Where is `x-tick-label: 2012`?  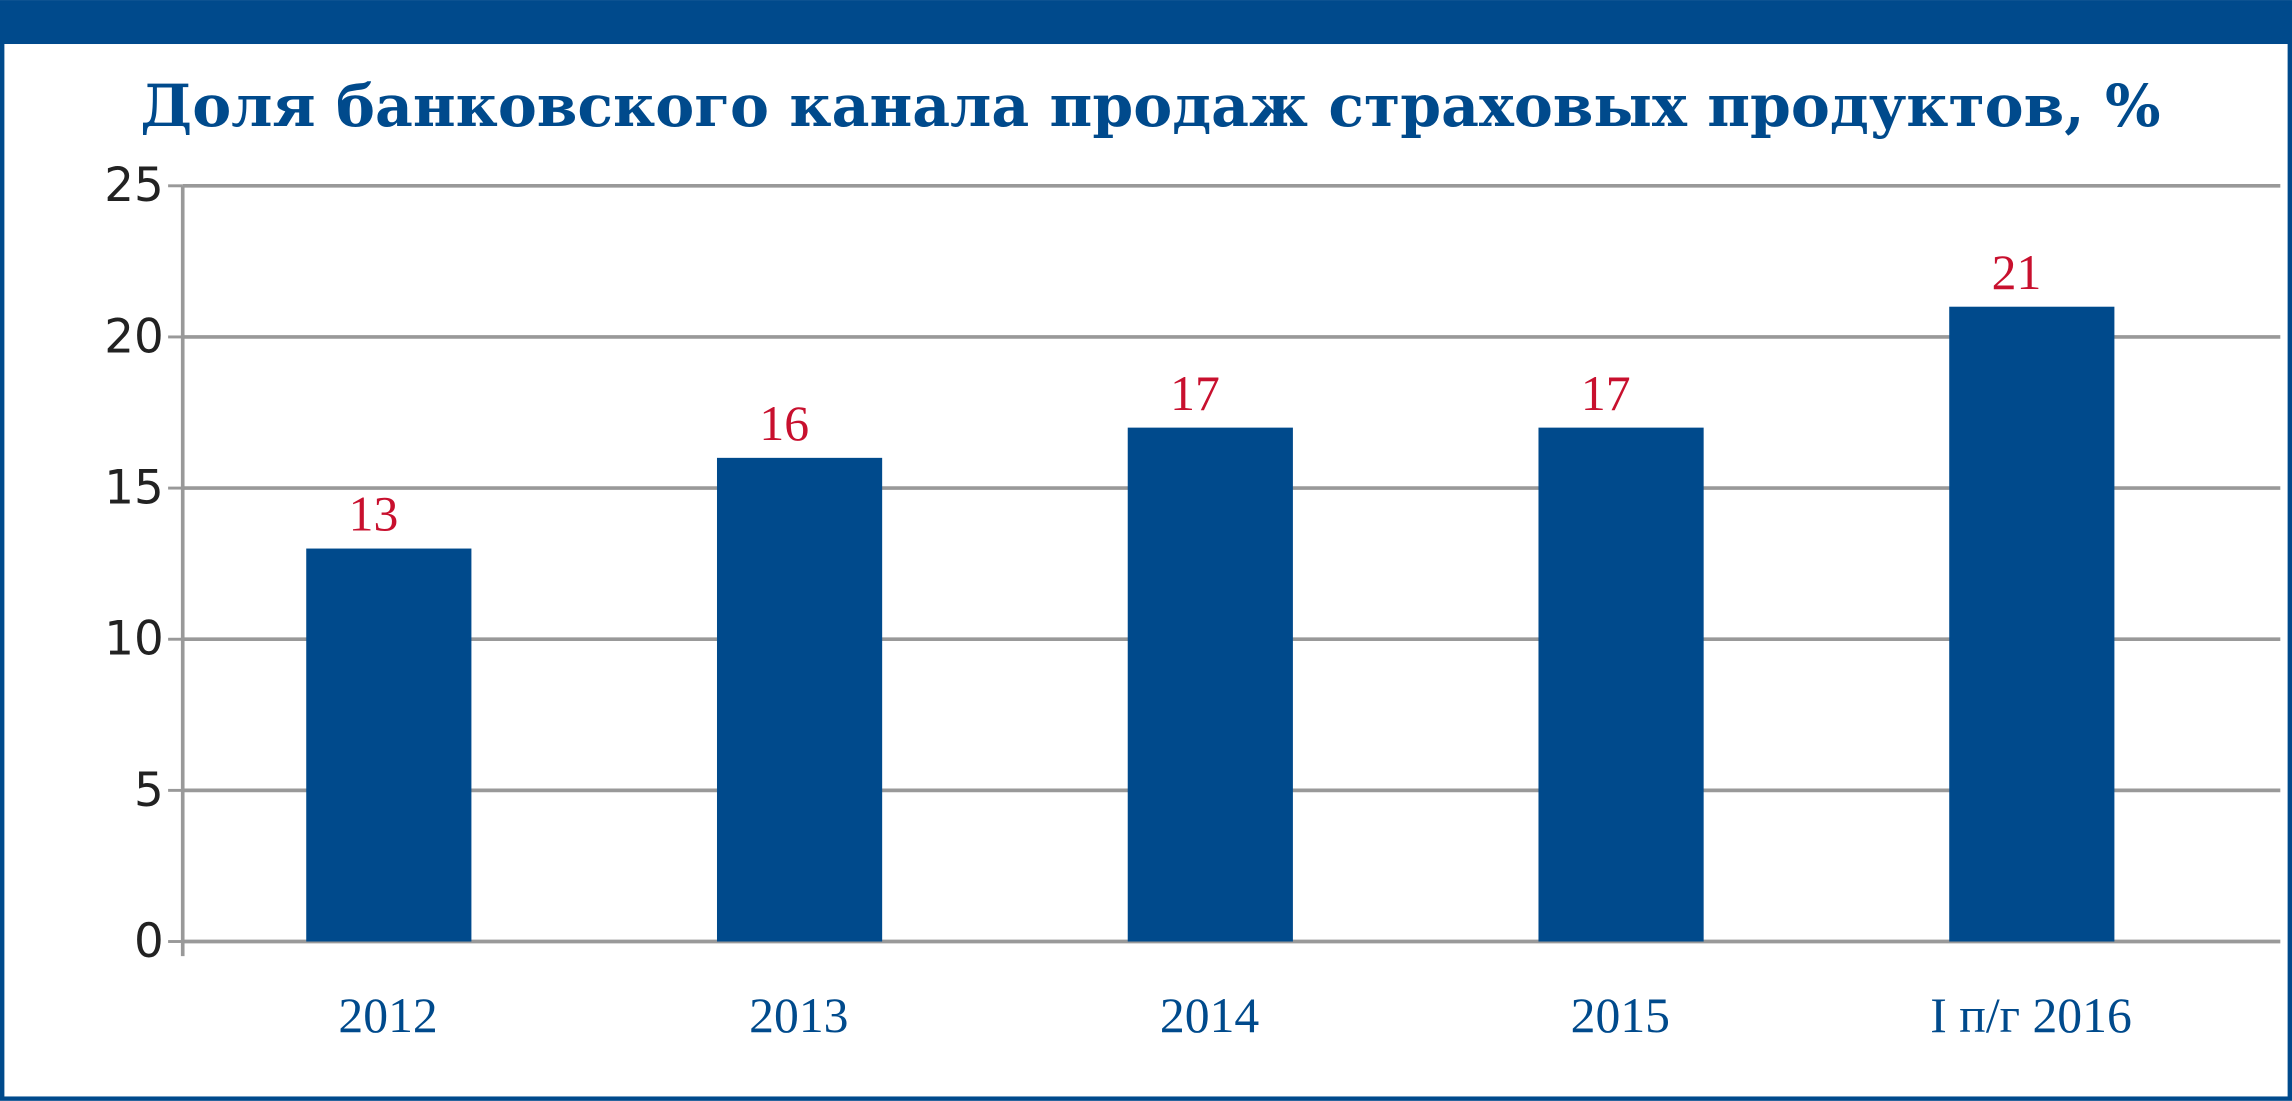
x-tick-label: 2012 is located at coordinates (387, 1015).